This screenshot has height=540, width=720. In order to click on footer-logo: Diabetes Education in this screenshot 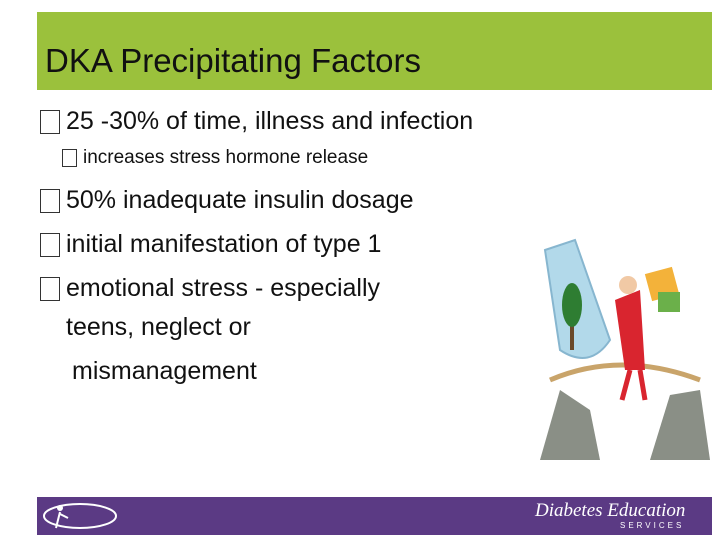, I will do `click(610, 510)`.